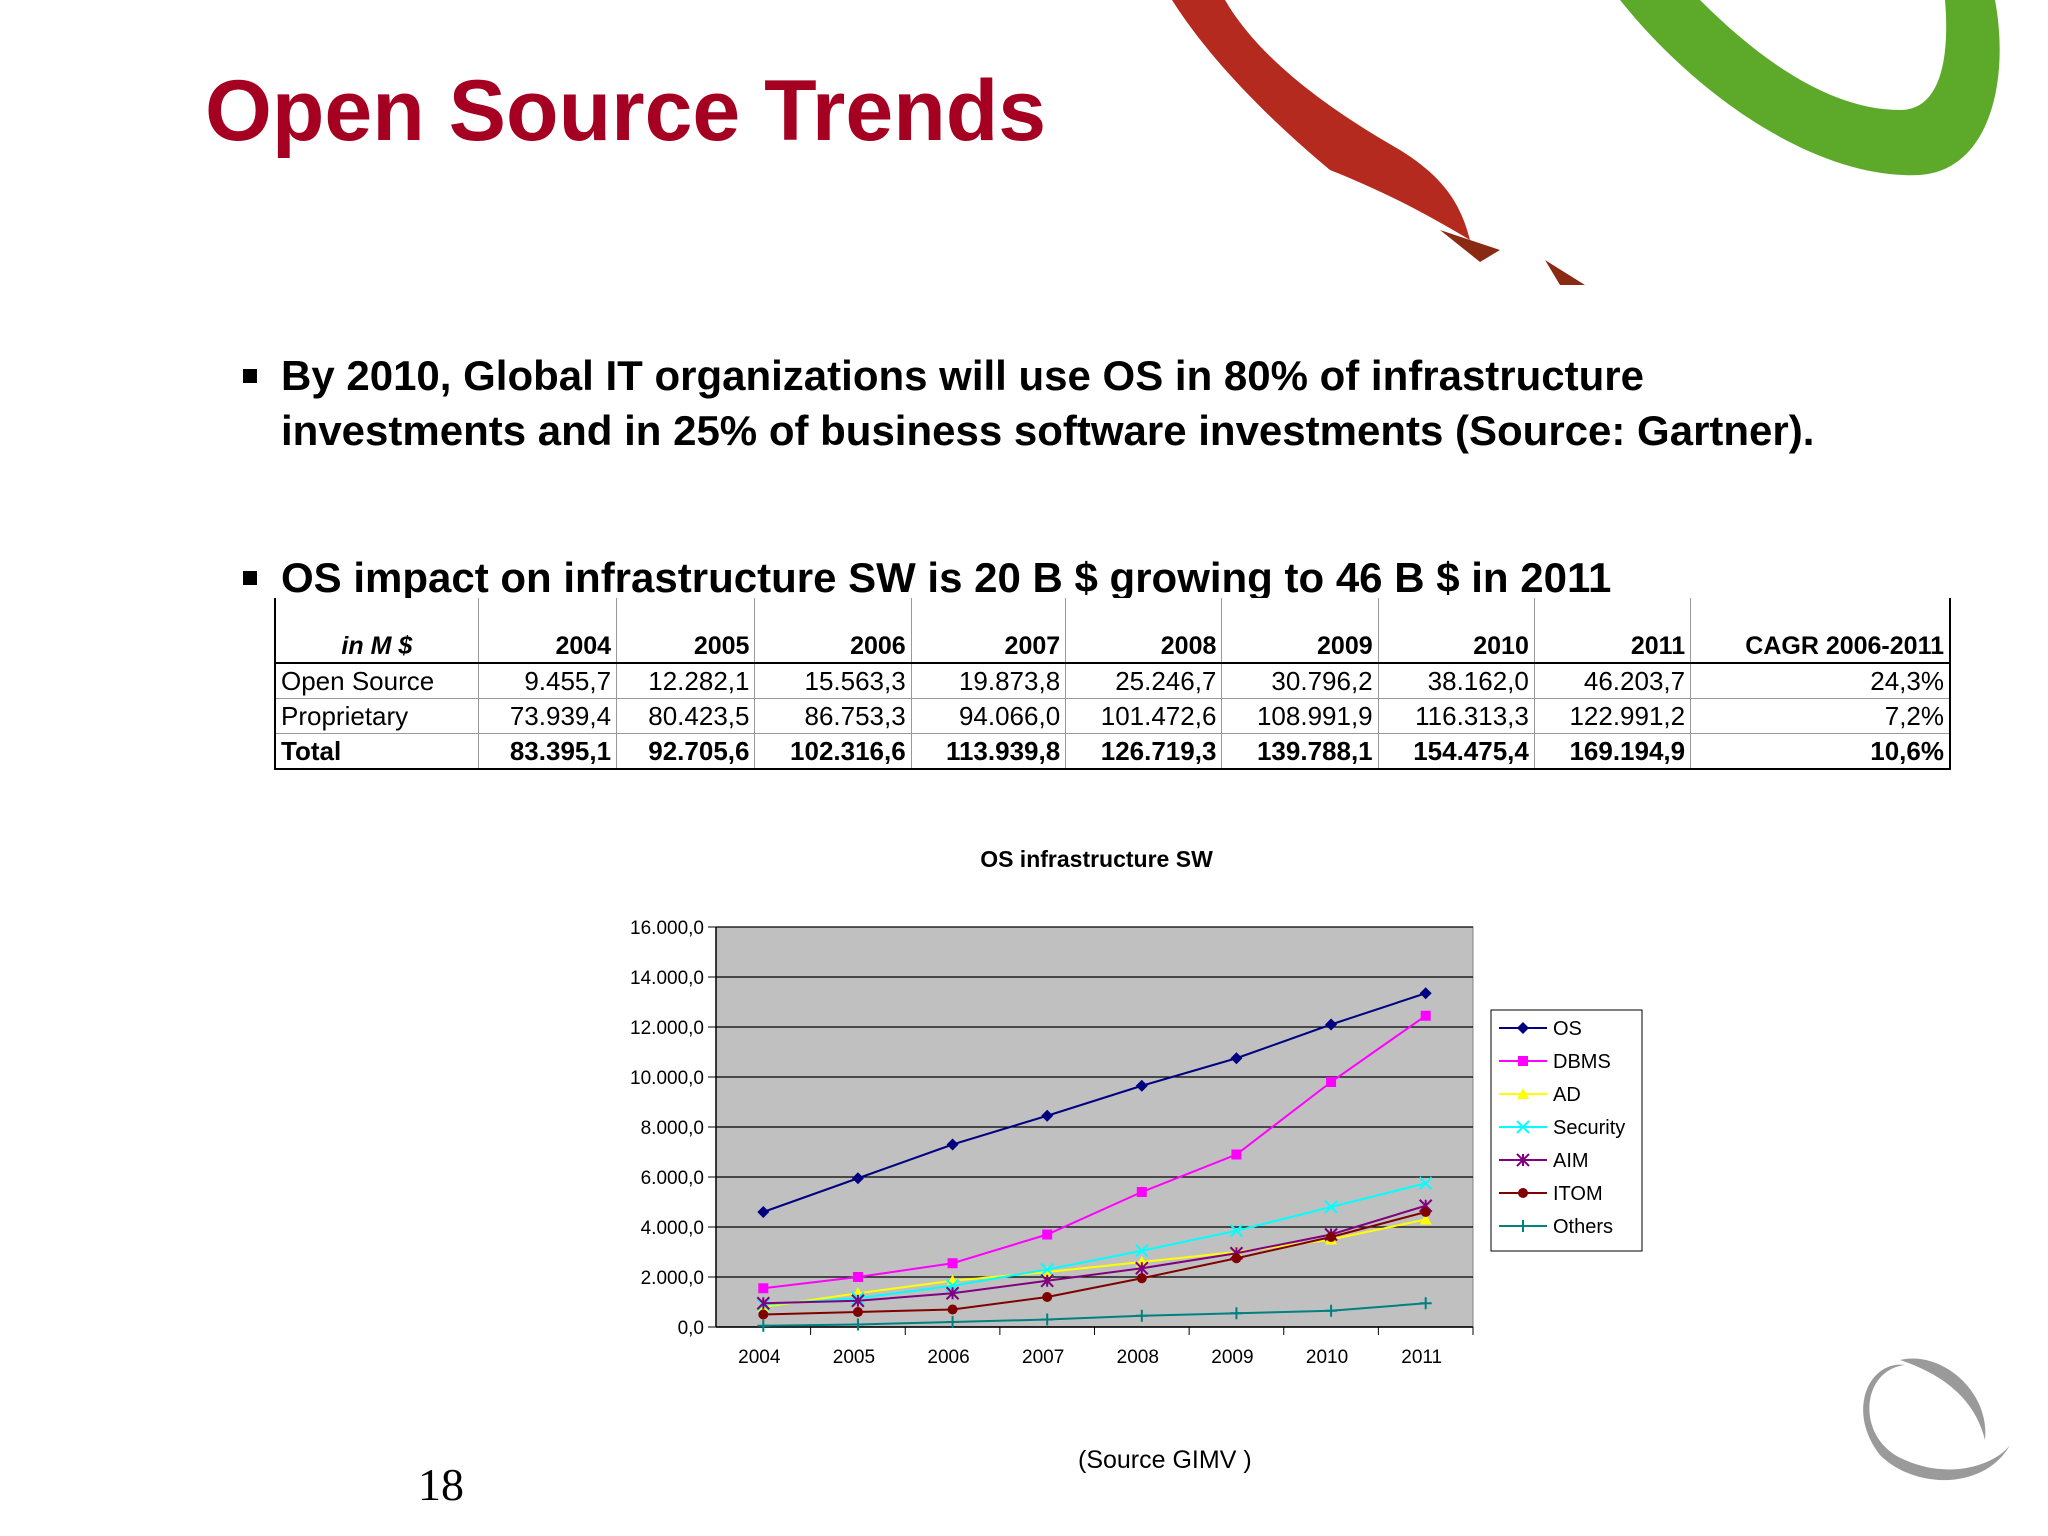 The height and width of the screenshot is (1536, 2048). I want to click on table-cell: 2007, so click(988, 631).